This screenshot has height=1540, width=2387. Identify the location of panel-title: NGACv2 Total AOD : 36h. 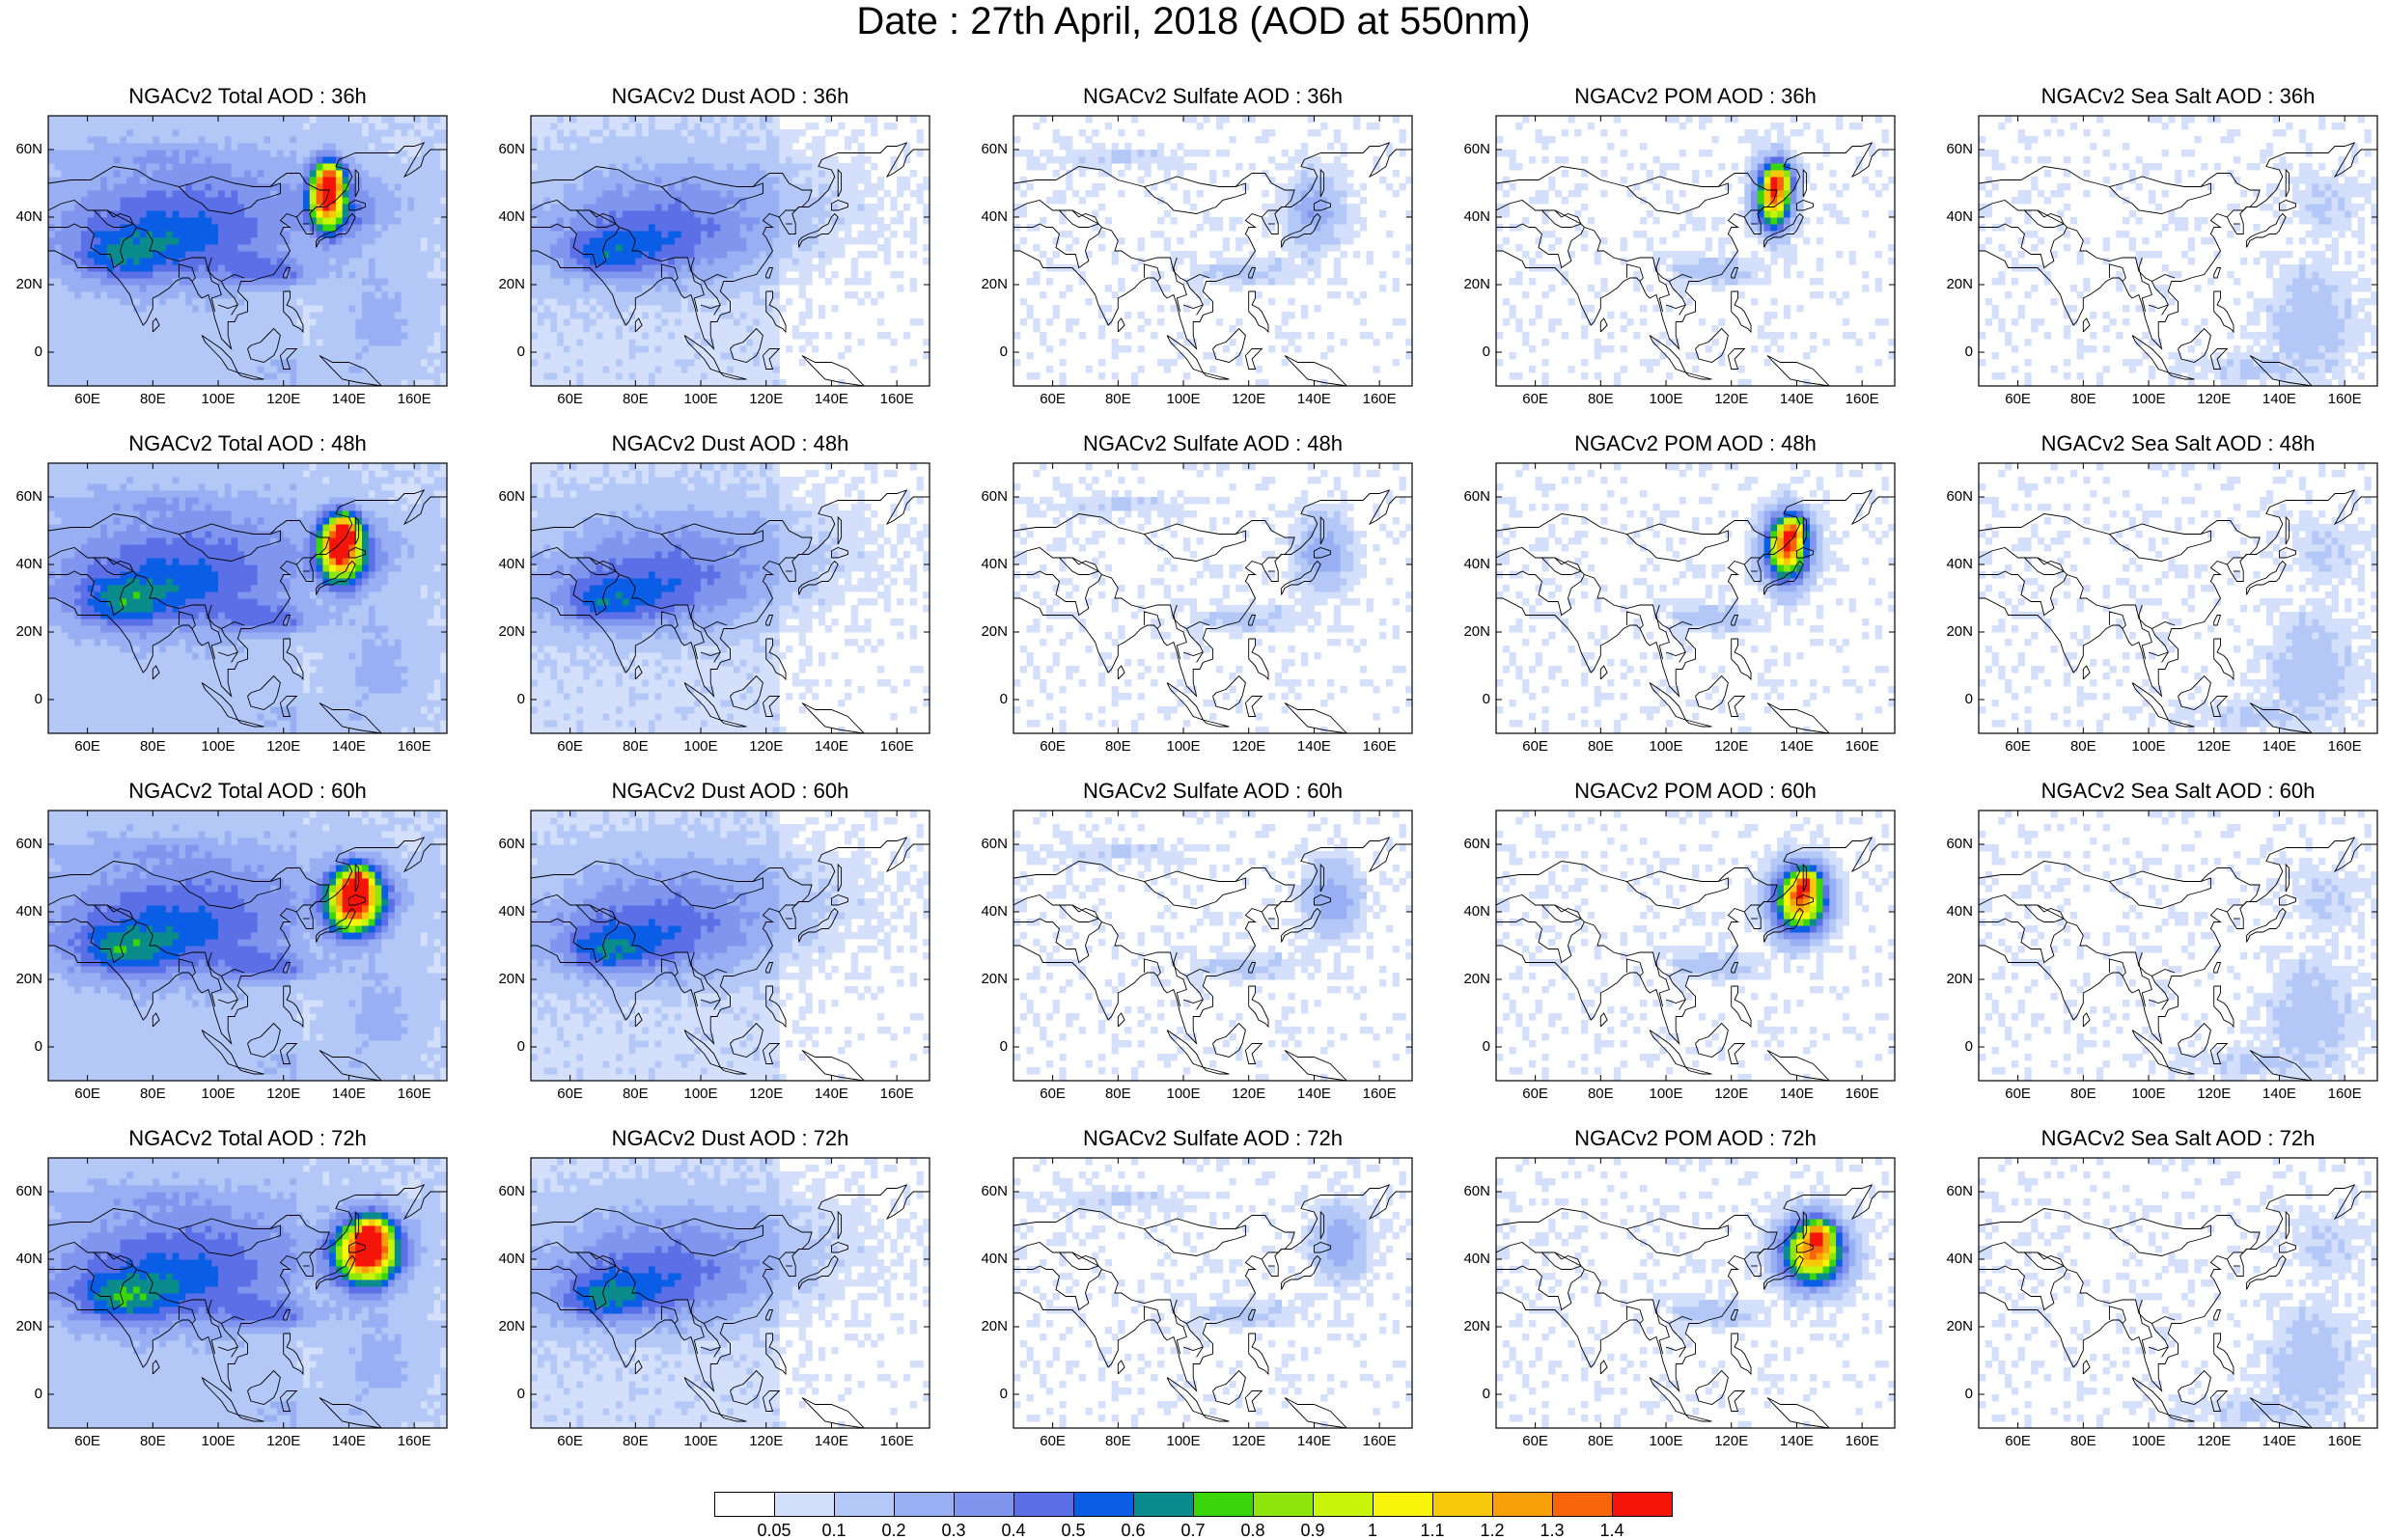
(247, 96).